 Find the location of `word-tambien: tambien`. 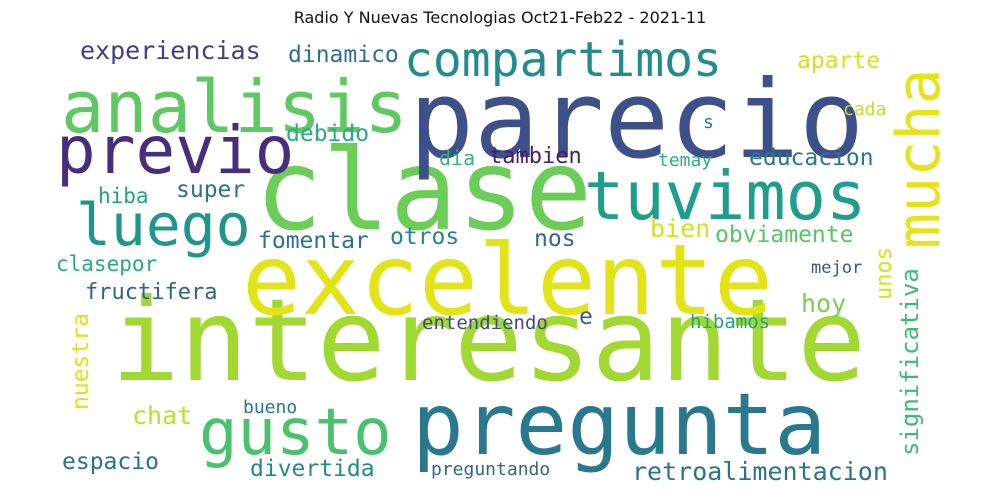

word-tambien: tambien is located at coordinates (535, 156).